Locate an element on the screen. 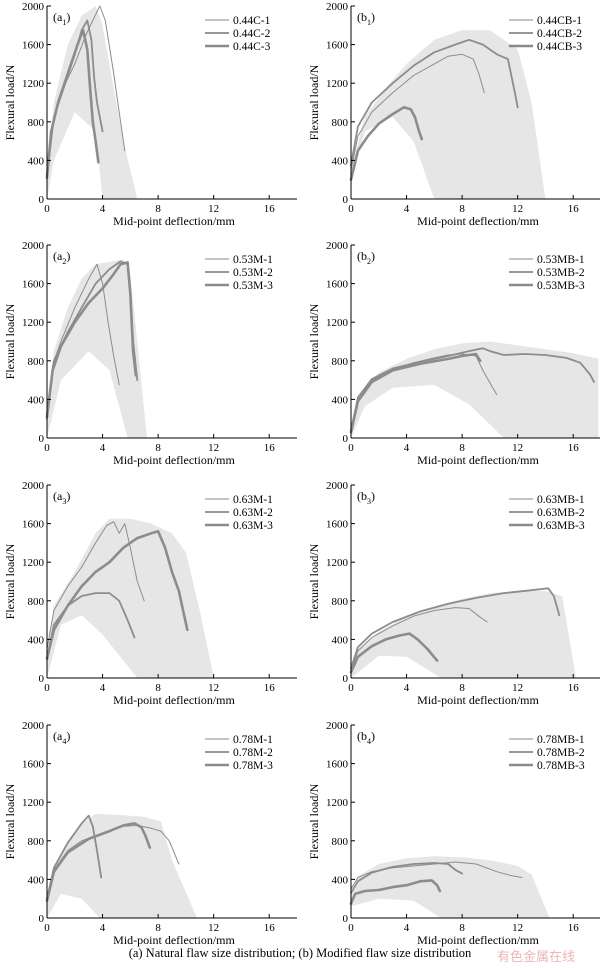 This screenshot has width=600, height=968. legend-label: 0.63MB-3 is located at coordinates (561, 526).